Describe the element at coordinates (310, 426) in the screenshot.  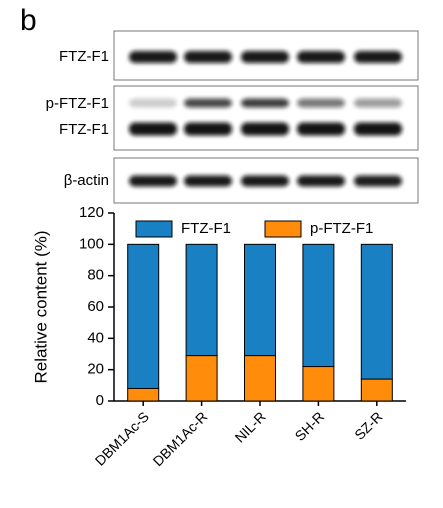
I see `x-tick-label: SH-R` at that location.